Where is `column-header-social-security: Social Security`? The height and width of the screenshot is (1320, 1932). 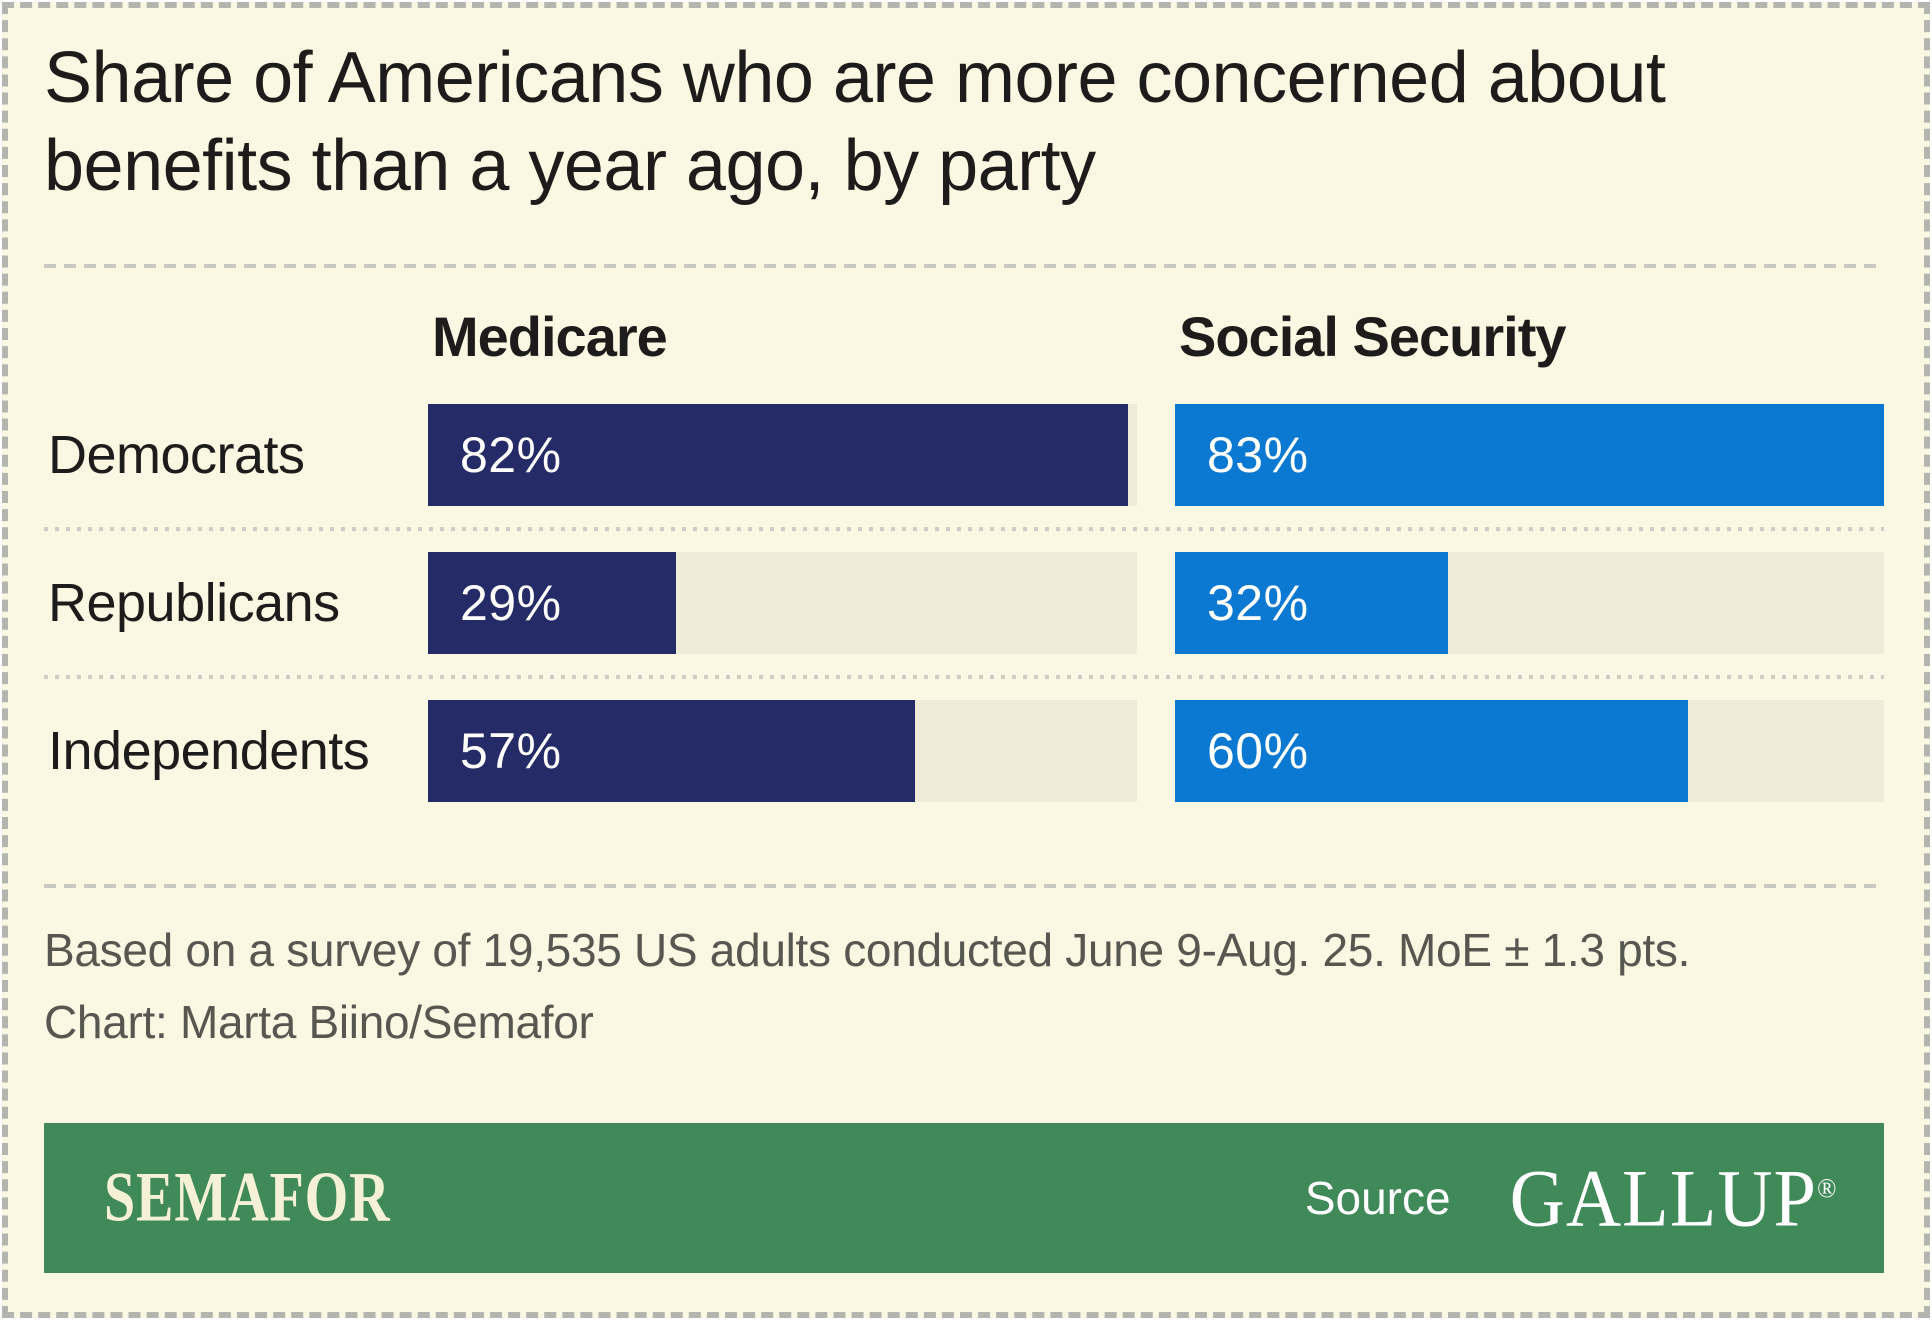 column-header-social-security: Social Security is located at coordinates (1373, 336).